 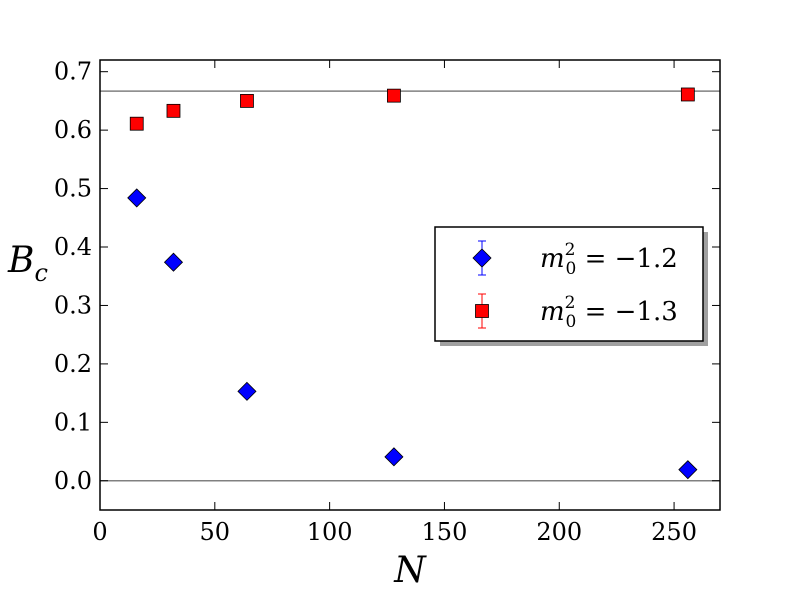 What do you see at coordinates (73, 189) in the screenshot?
I see `y-tick-label: 0.5` at bounding box center [73, 189].